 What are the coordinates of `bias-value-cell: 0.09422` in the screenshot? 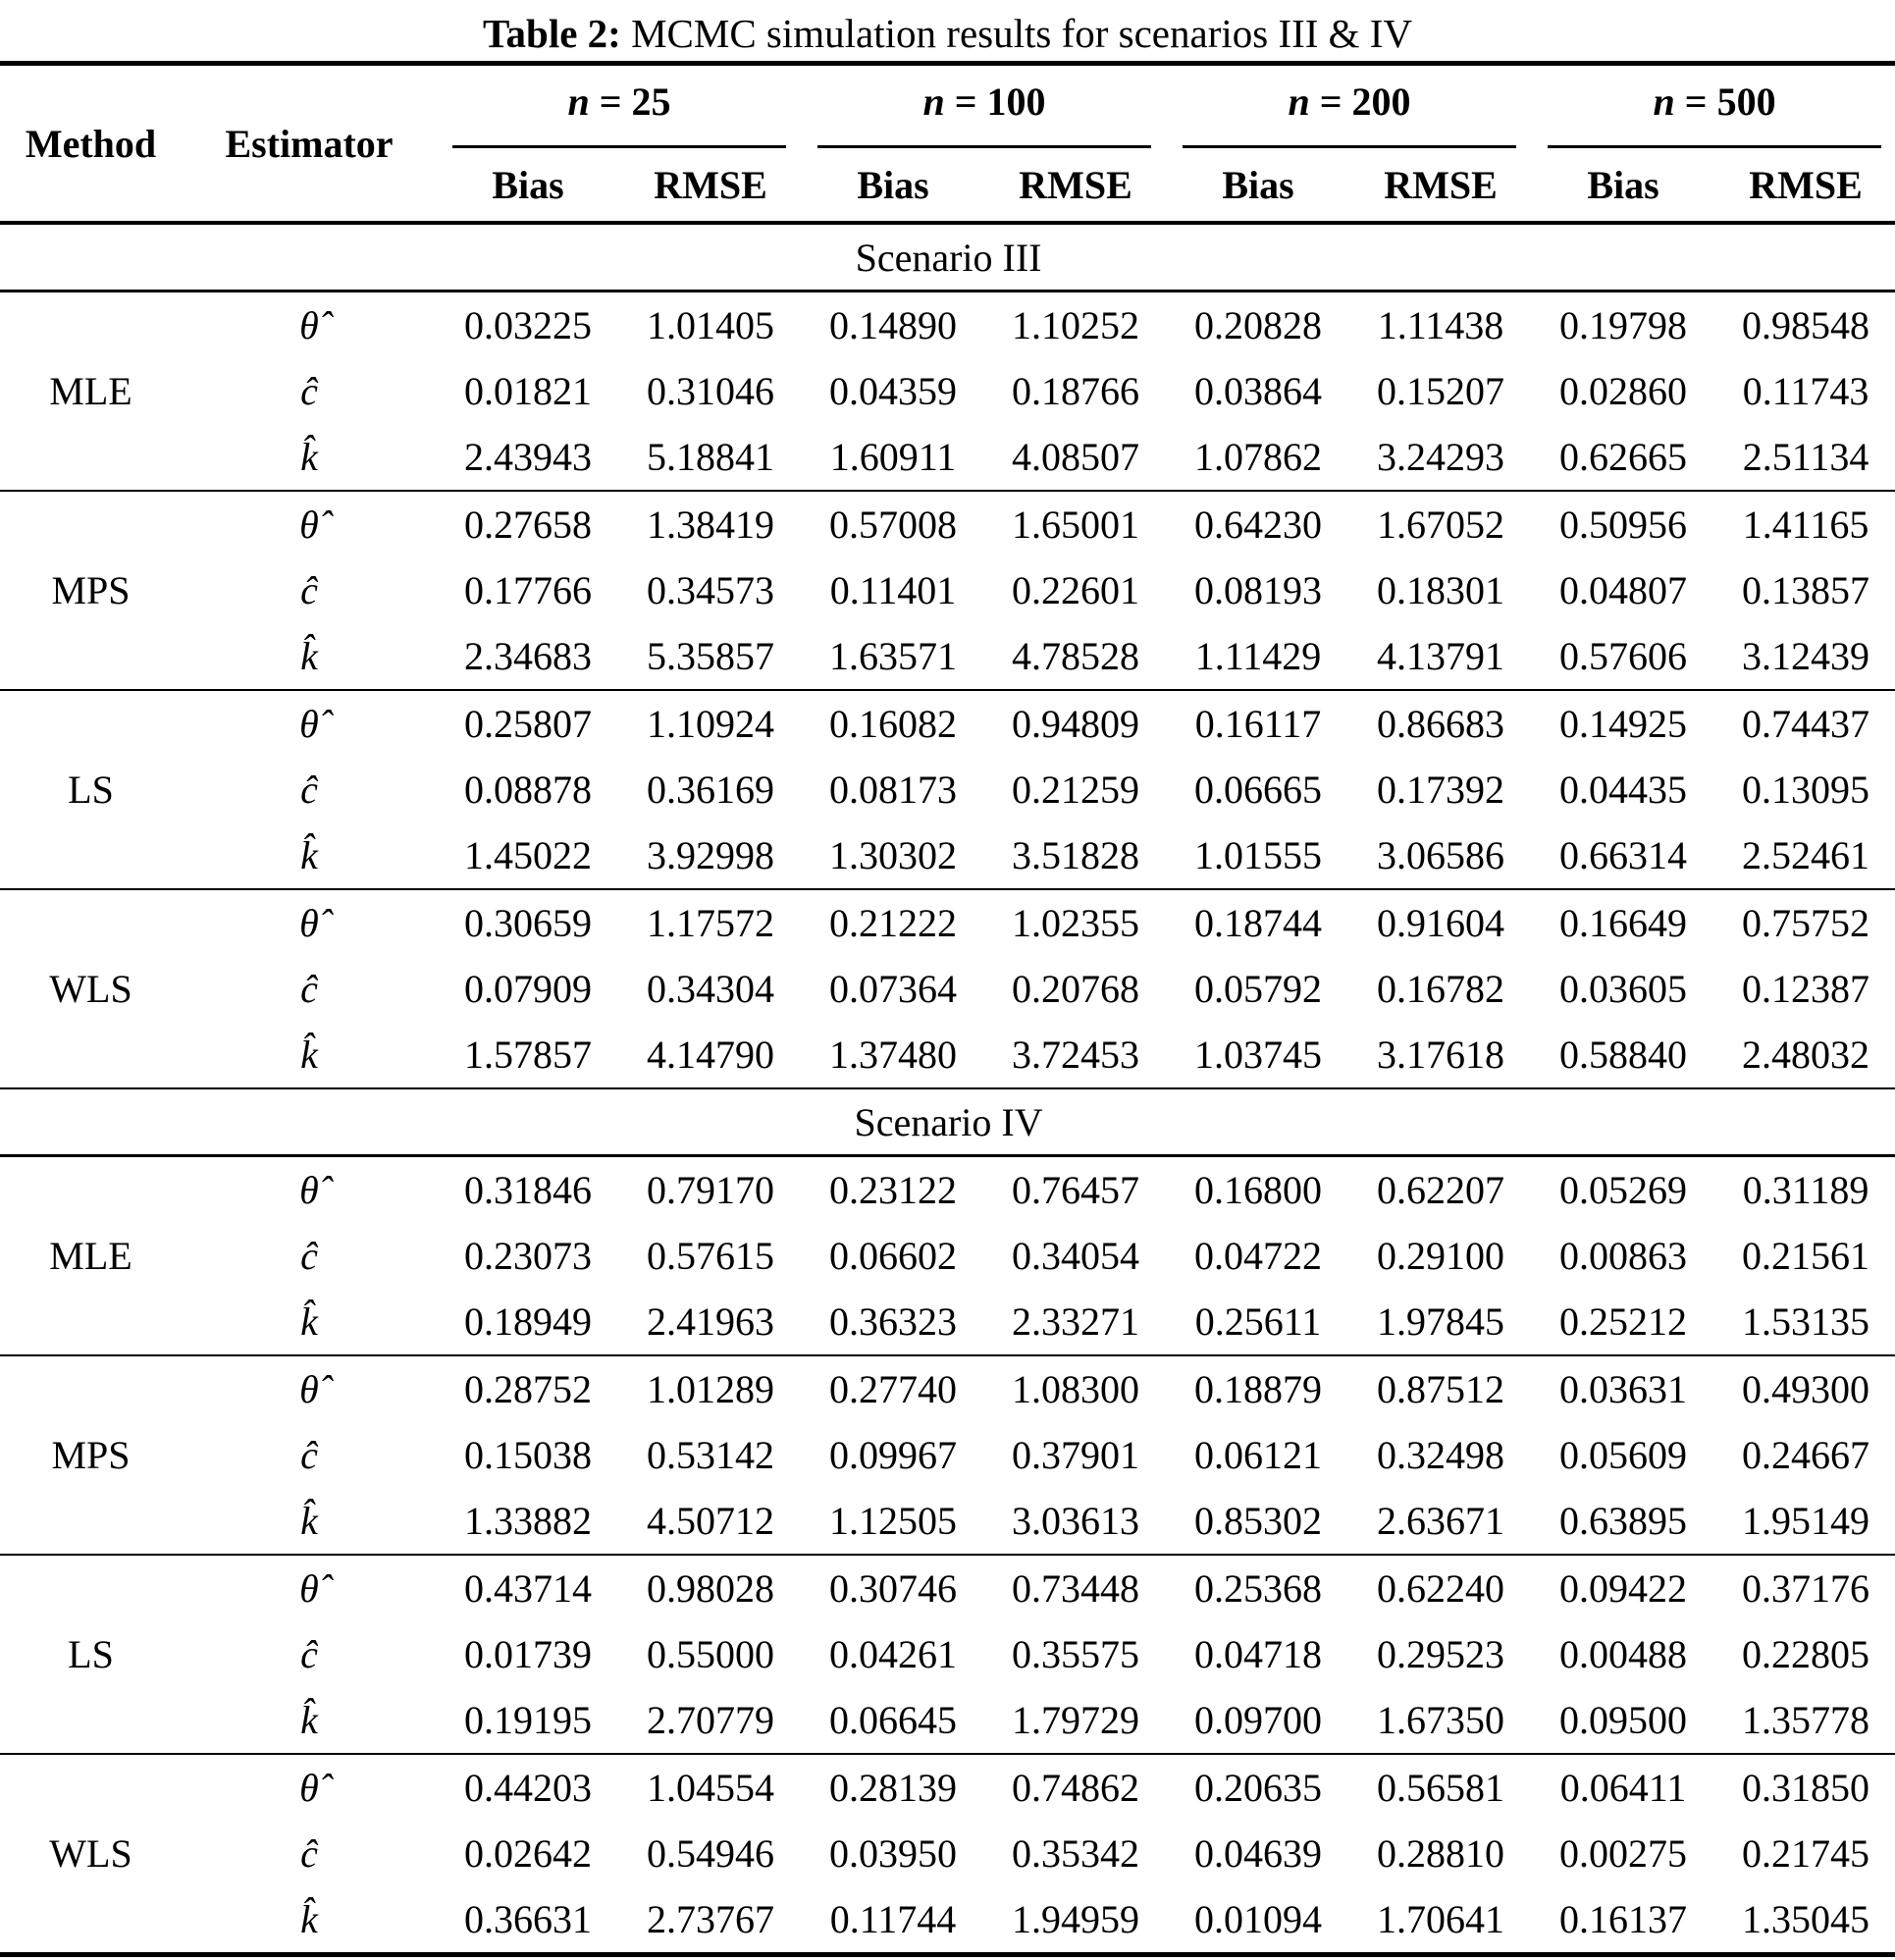 It's located at (1623, 1588).